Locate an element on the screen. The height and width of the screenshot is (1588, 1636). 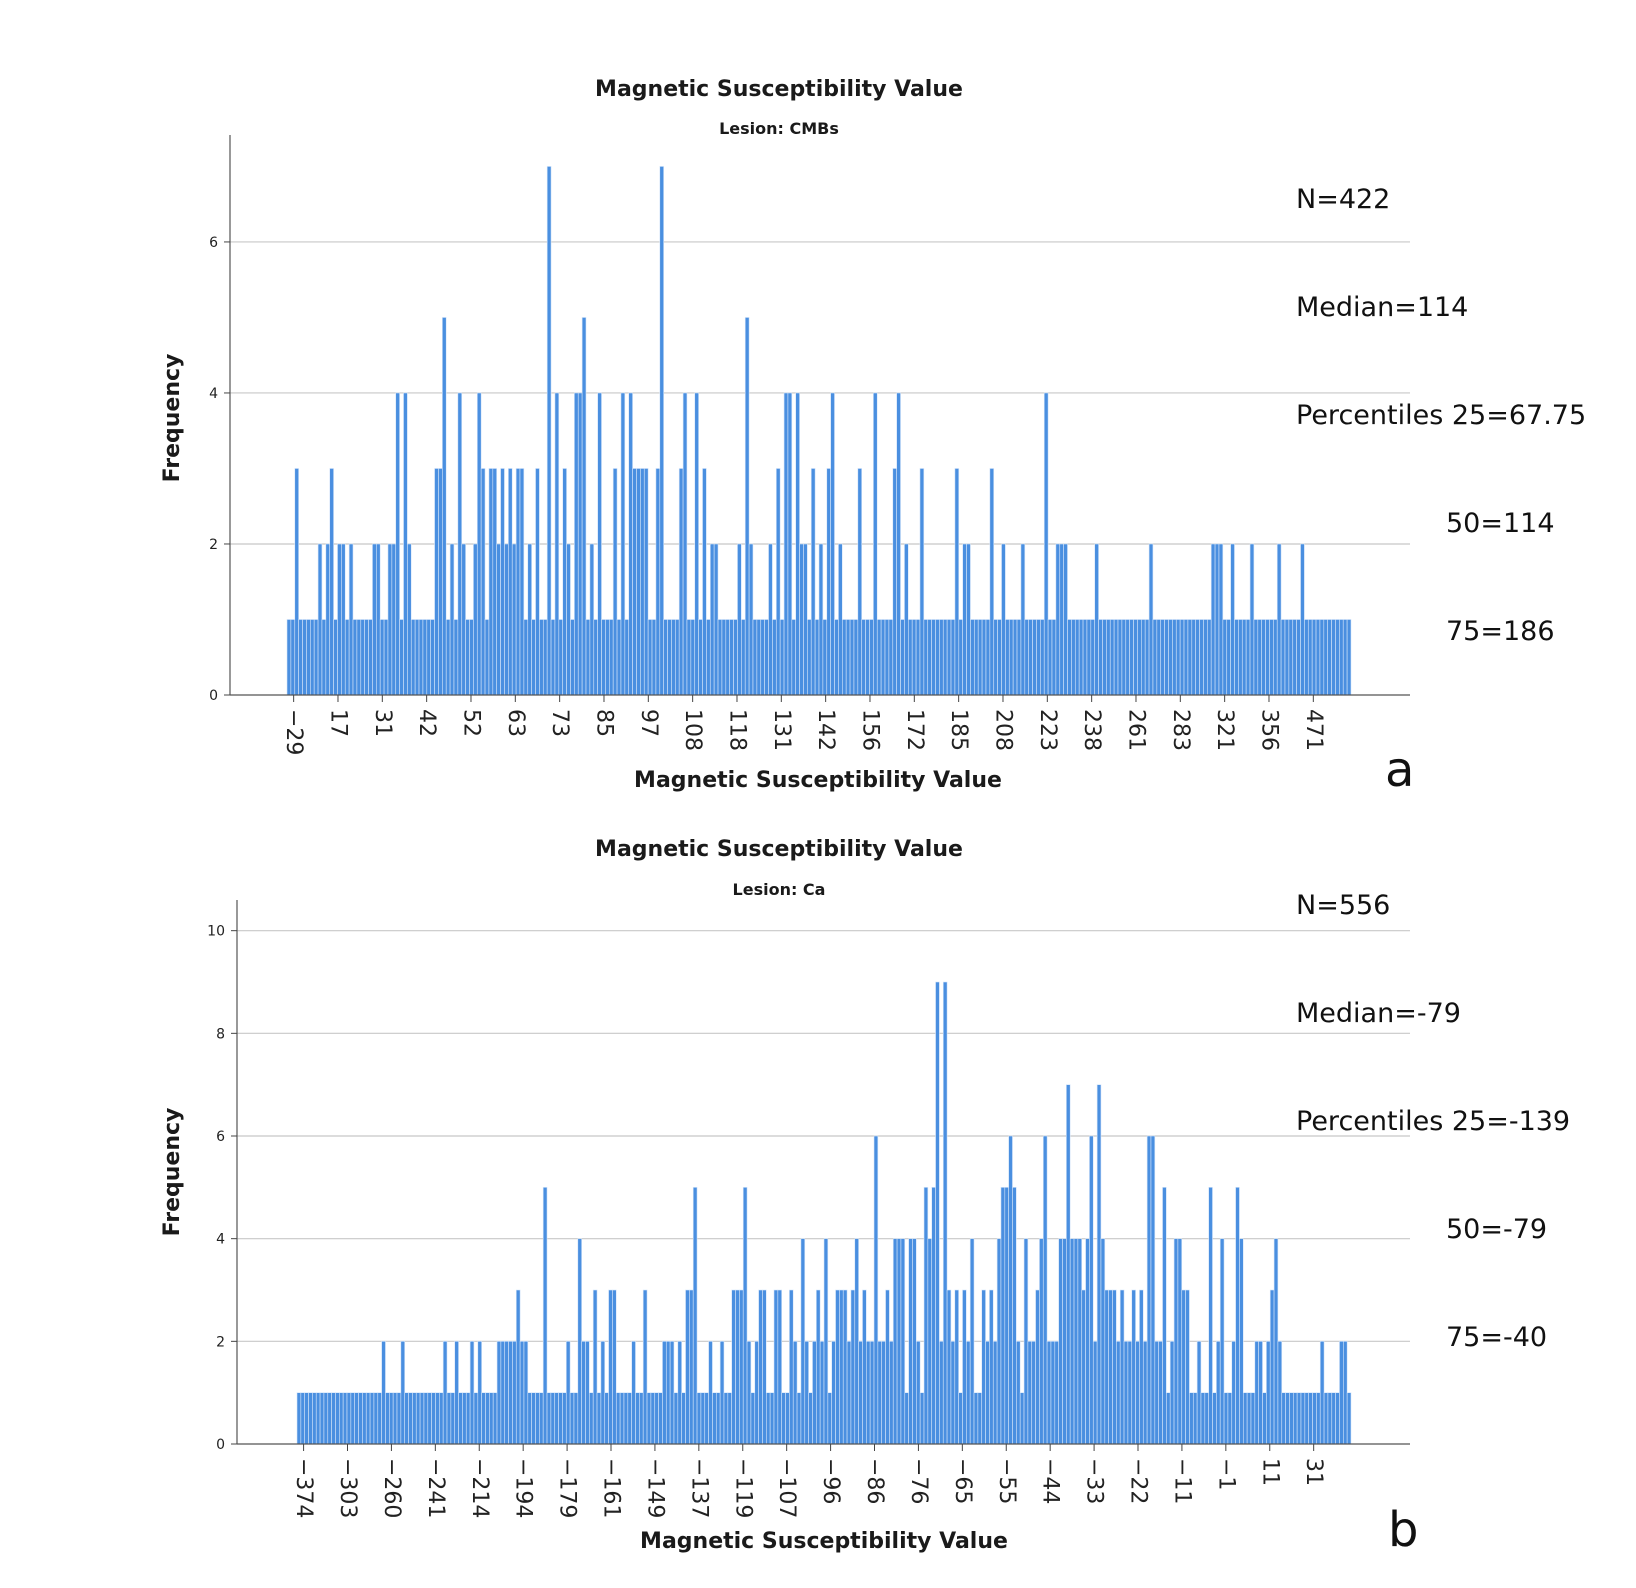
chart-b-y-ticks: 0 2 4 6 8 10 is located at coordinates (222, 1188).